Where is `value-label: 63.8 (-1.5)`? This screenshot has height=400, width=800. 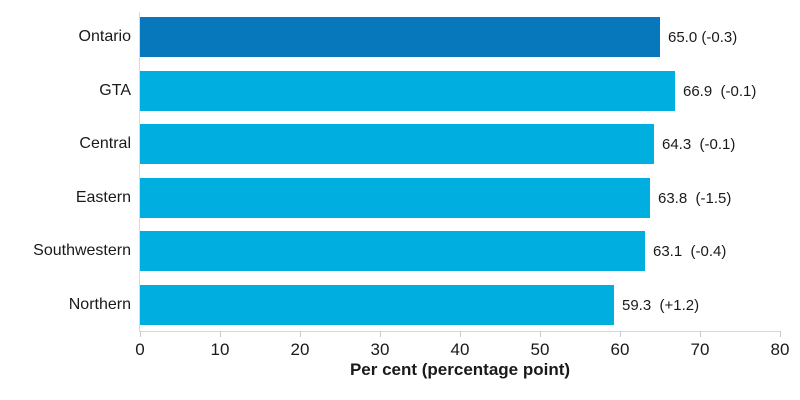
value-label: 63.8 (-1.5) is located at coordinates (695, 198).